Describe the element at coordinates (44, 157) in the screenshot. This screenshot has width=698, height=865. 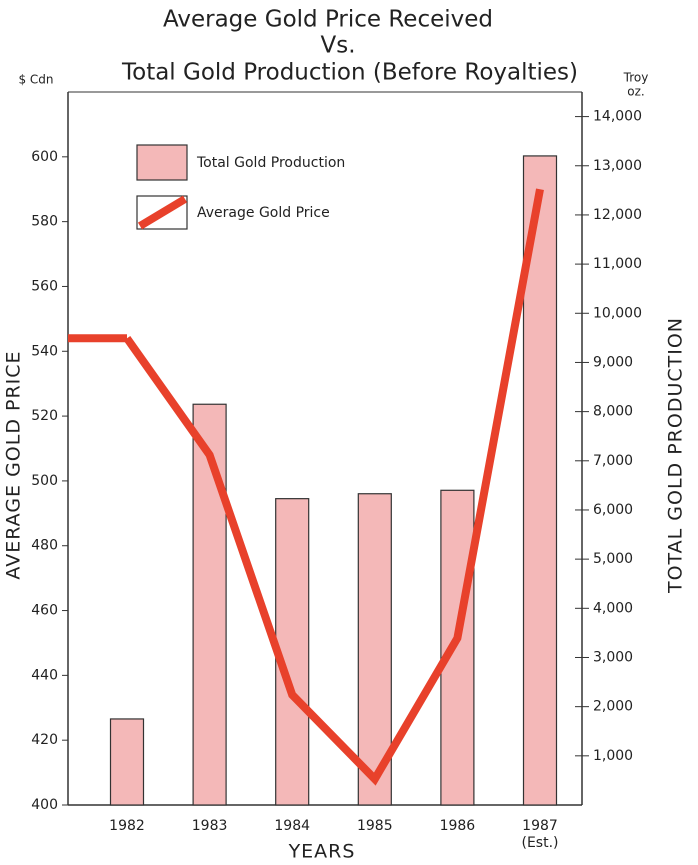
I see `y-tick-label: 600` at that location.